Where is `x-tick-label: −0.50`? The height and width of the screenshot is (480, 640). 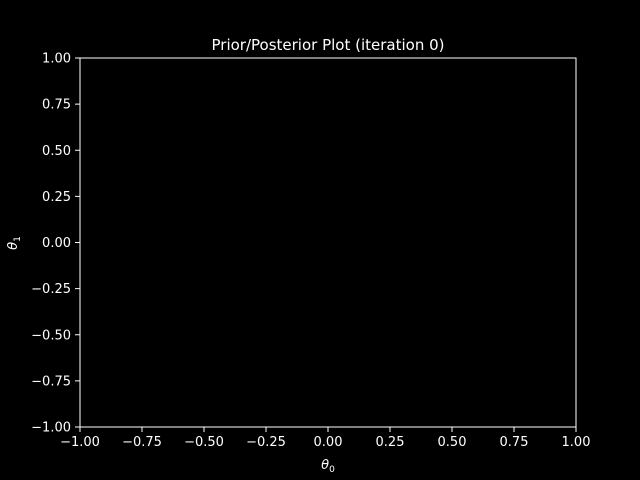 x-tick-label: −0.50 is located at coordinates (204, 442).